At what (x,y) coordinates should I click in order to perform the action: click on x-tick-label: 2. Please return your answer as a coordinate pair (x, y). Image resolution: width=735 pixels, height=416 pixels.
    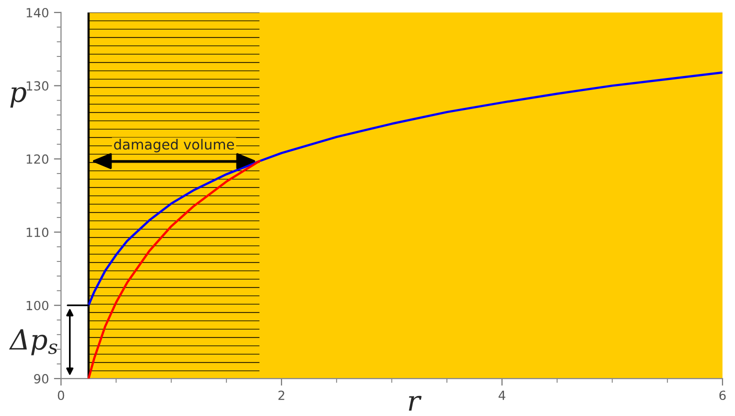
    Looking at the image, I should click on (281, 395).